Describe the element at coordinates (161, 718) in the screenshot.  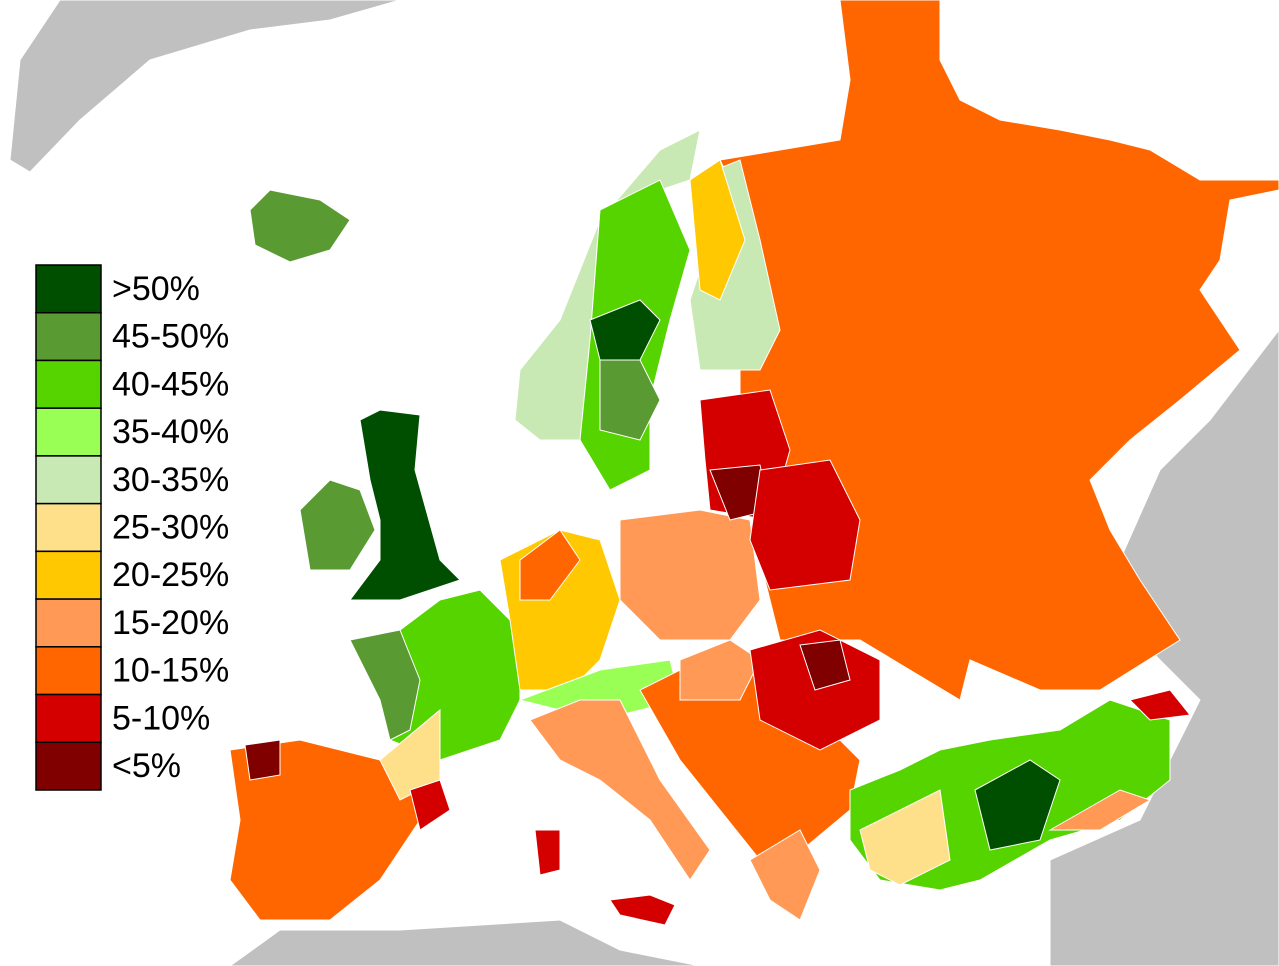
I see `legend-label: 5-10%` at that location.